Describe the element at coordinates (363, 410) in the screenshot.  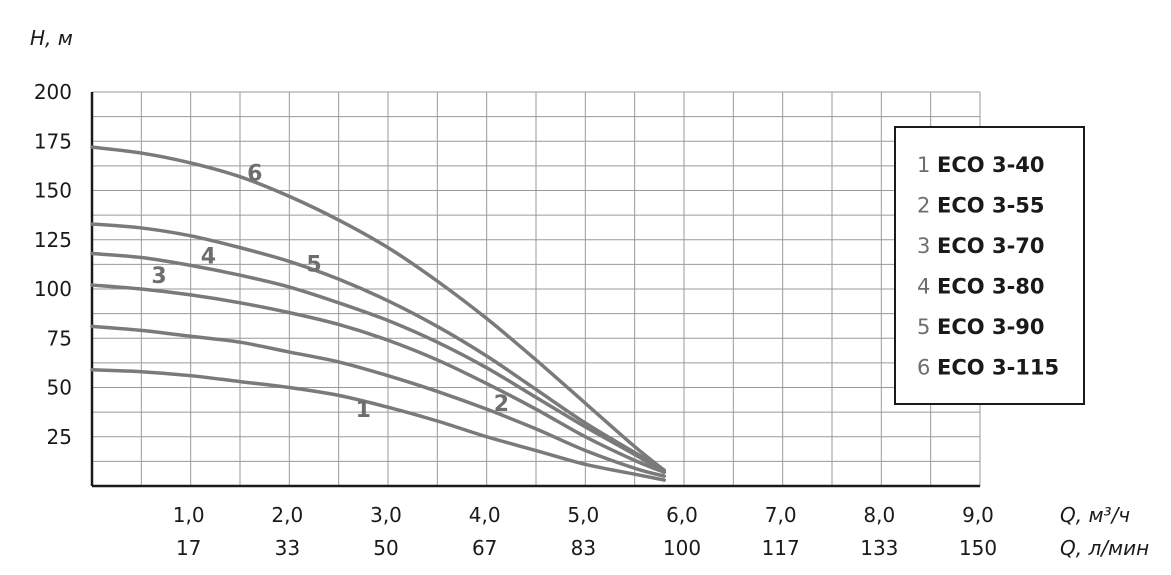
I see `curve-label-1: 1` at that location.